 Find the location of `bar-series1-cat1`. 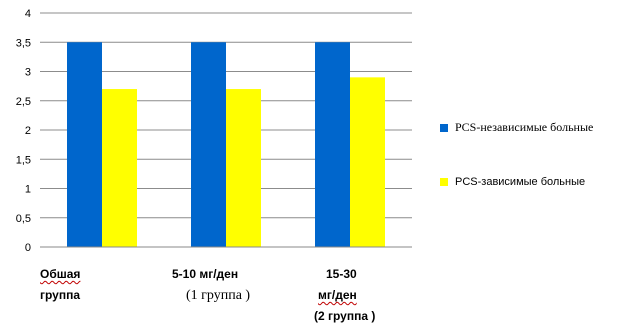

bar-series1-cat1 is located at coordinates (243, 168).